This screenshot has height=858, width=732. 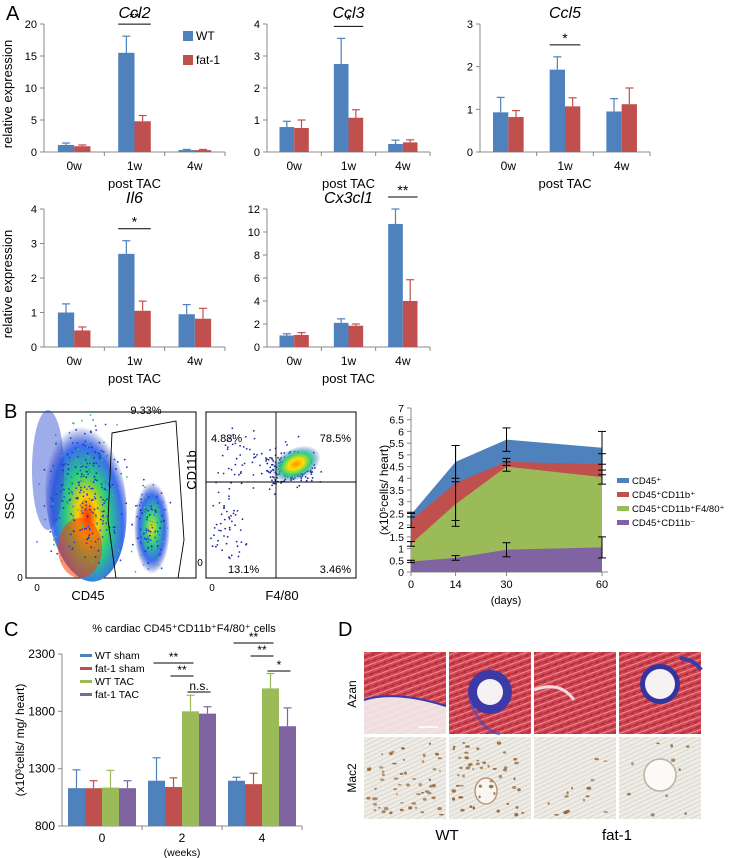 I want to click on y-tick-label: 7, so click(x=401, y=409).